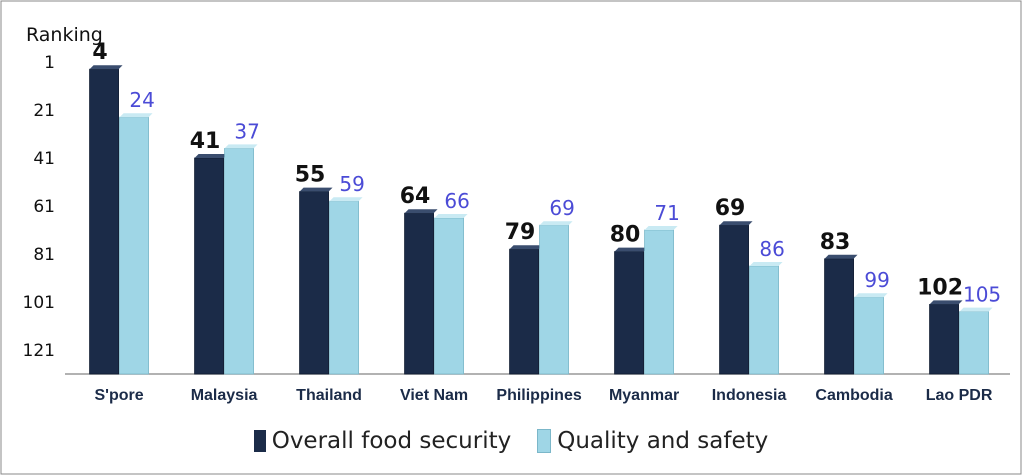 The width and height of the screenshot is (1022, 475). Describe the element at coordinates (561, 208) in the screenshot. I see `value-label-quality: 69` at that location.